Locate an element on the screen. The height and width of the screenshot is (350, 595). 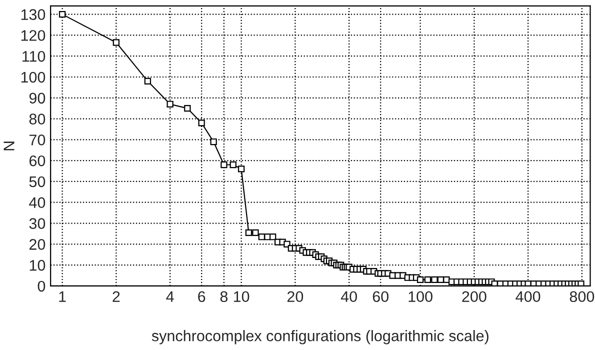
x-tick-label: 1 is located at coordinates (62, 296).